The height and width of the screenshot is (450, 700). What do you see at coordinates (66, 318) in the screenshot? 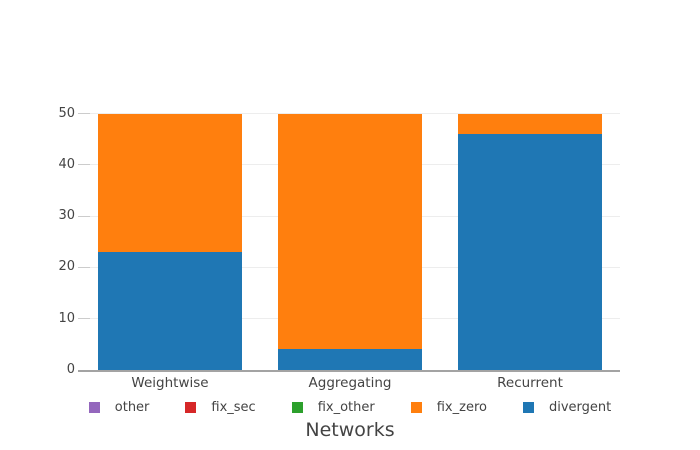
I see `y-tick-label: 10` at bounding box center [66, 318].